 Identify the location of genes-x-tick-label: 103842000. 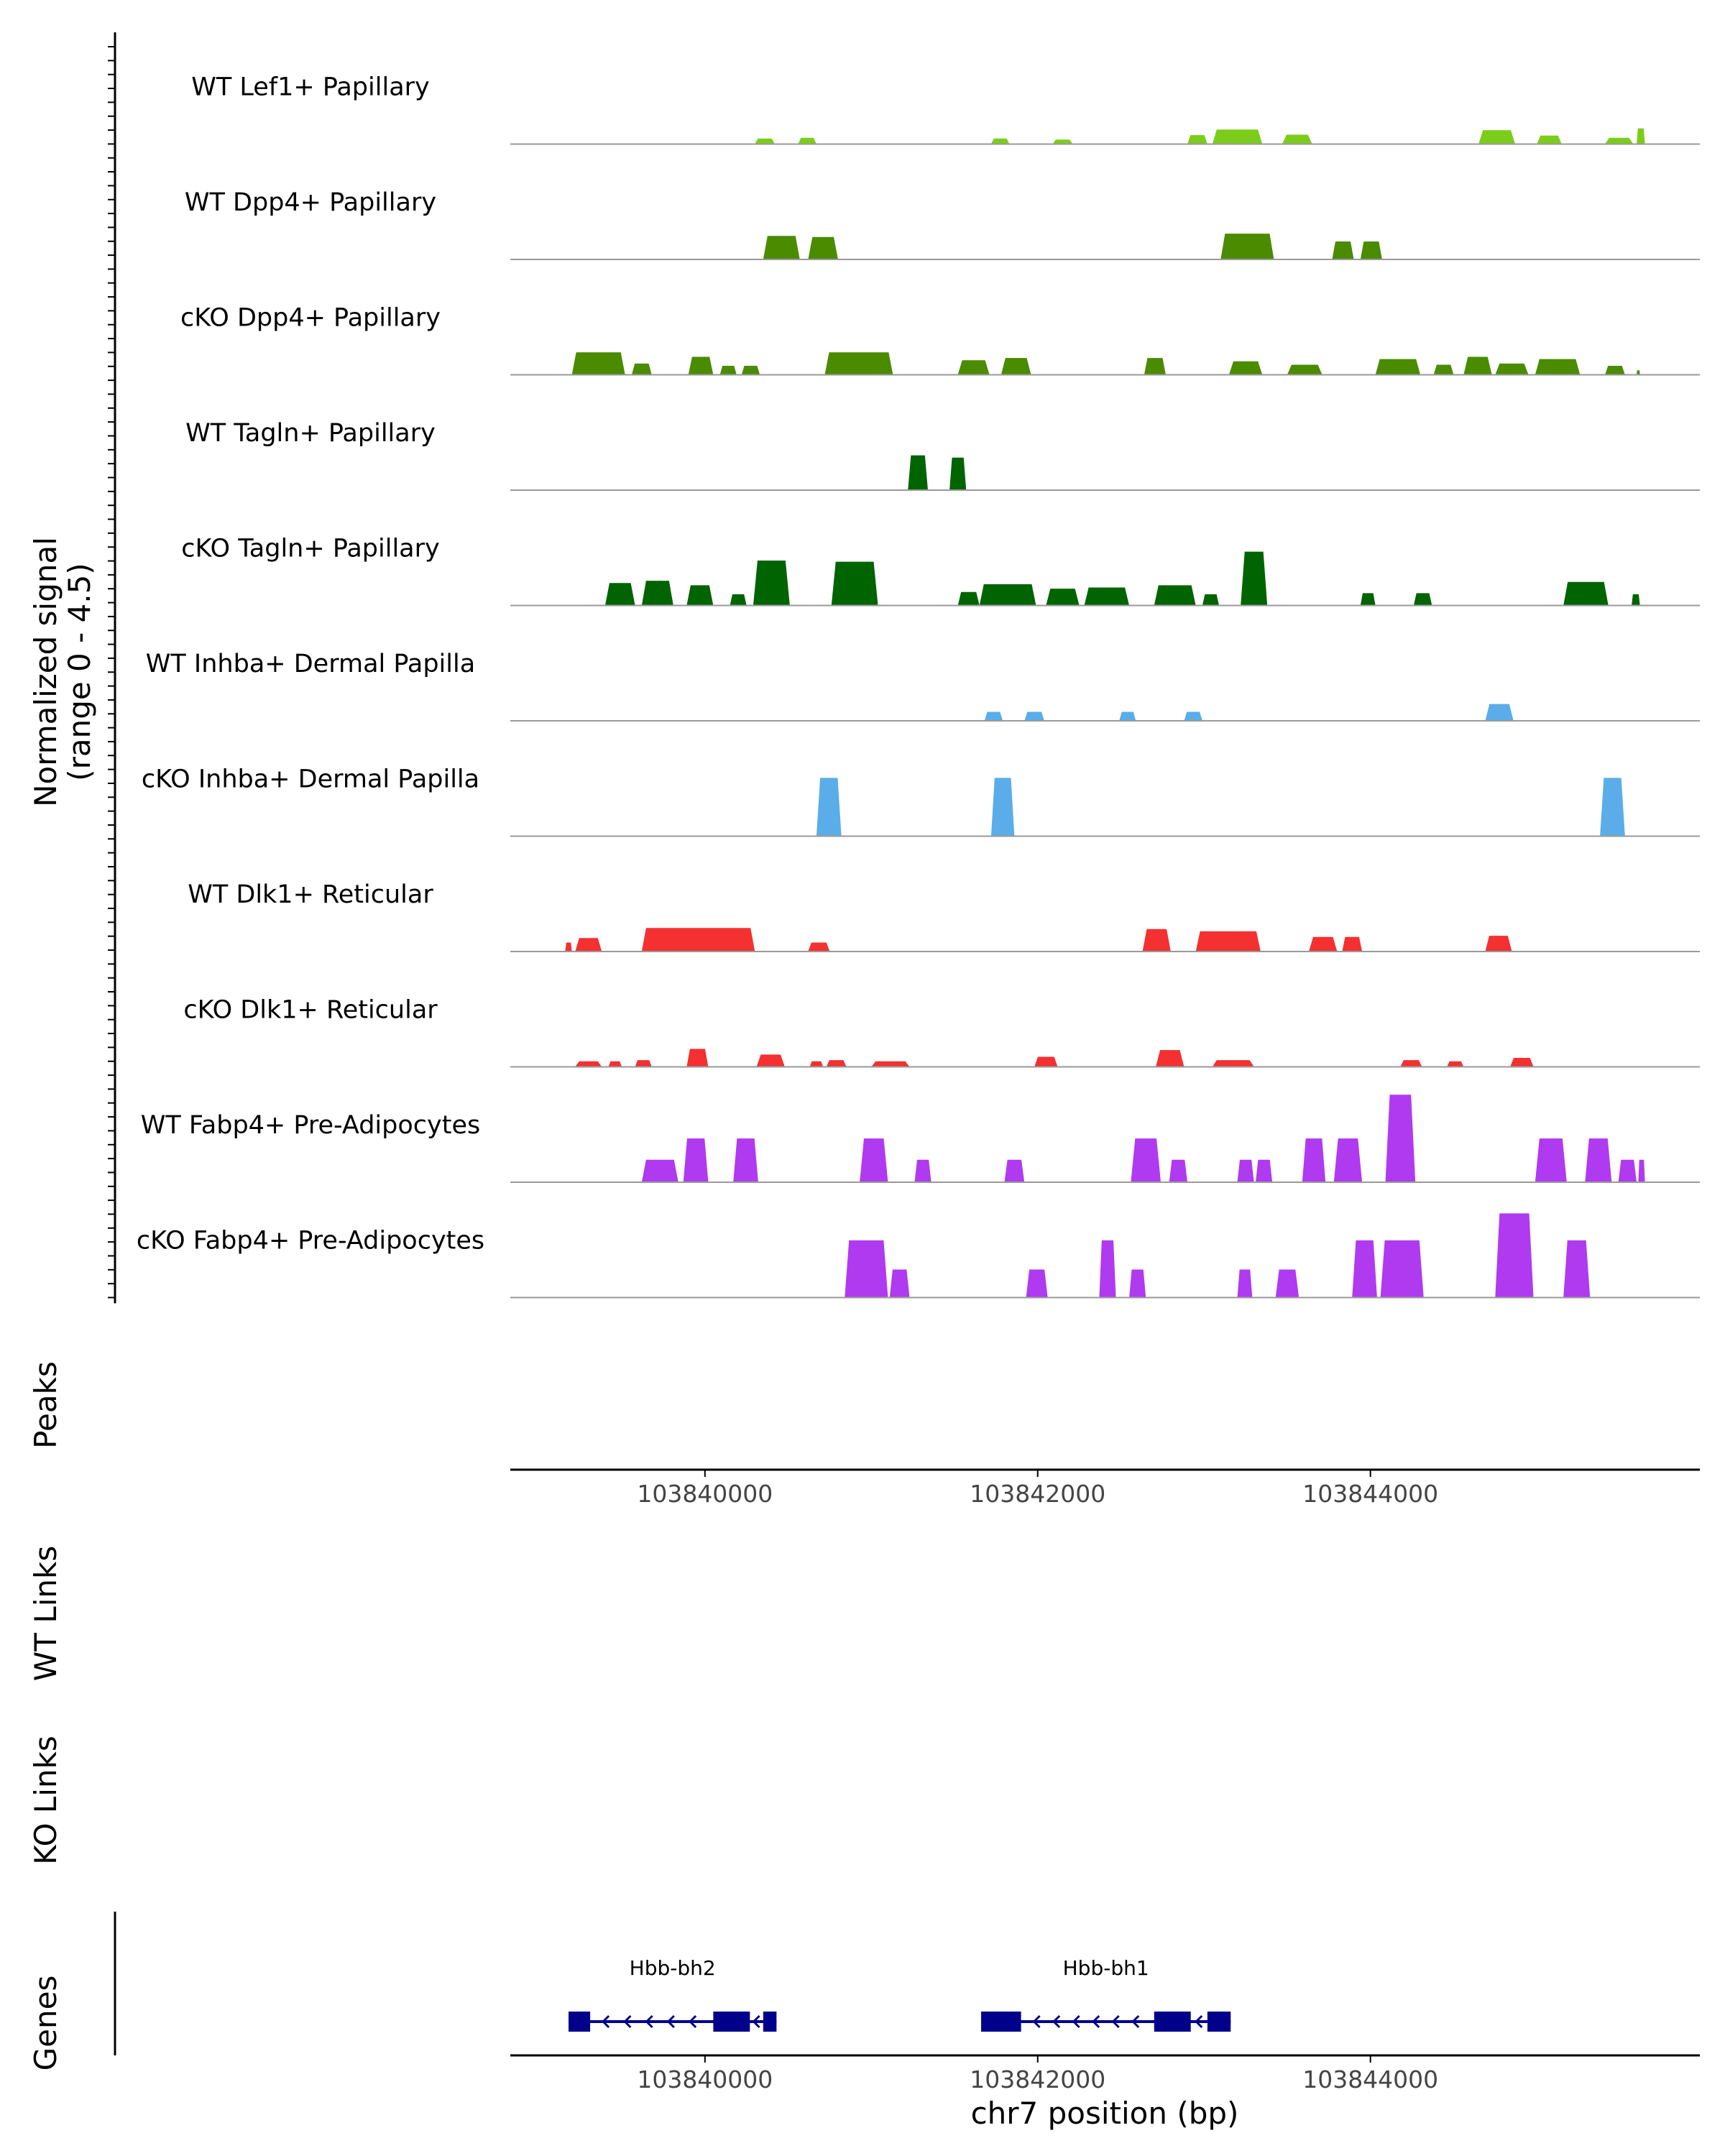
(1037, 2079).